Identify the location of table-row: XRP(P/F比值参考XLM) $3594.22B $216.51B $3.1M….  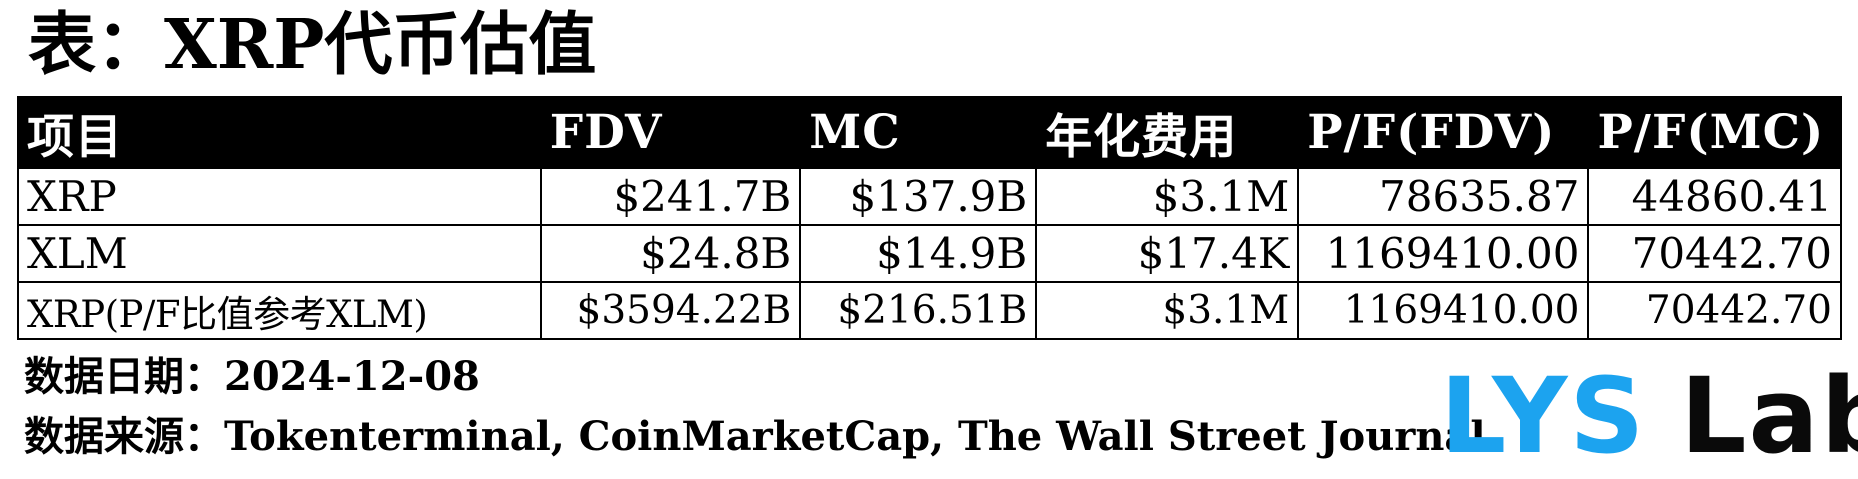
(929, 310).